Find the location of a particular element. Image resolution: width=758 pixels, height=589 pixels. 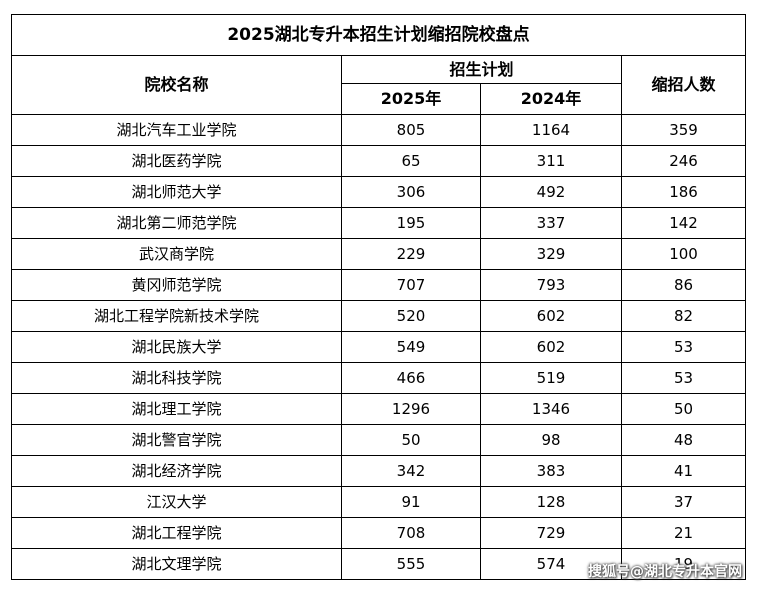

plan-2025-cell: 1296 is located at coordinates (411, 409).